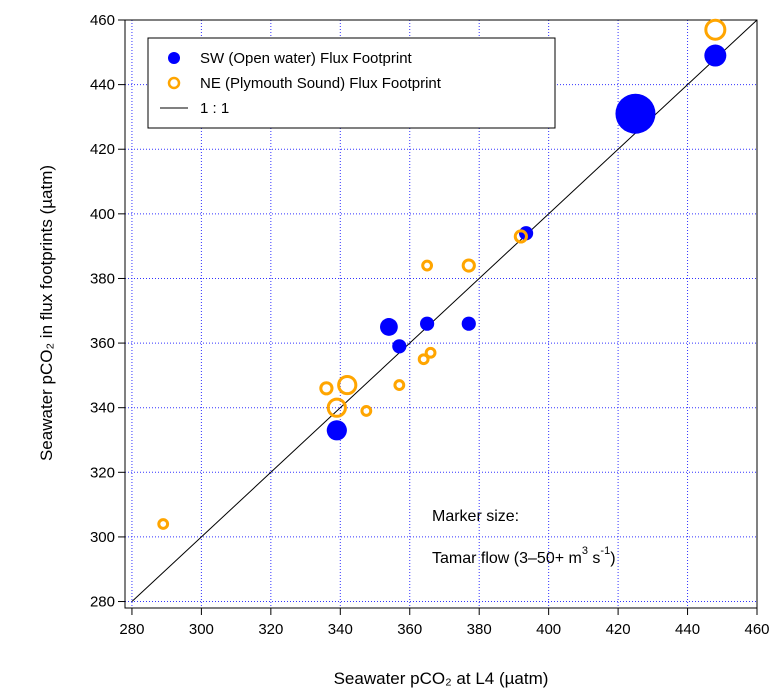  Describe the element at coordinates (585, 551) in the screenshot. I see `annotation: 3` at that location.